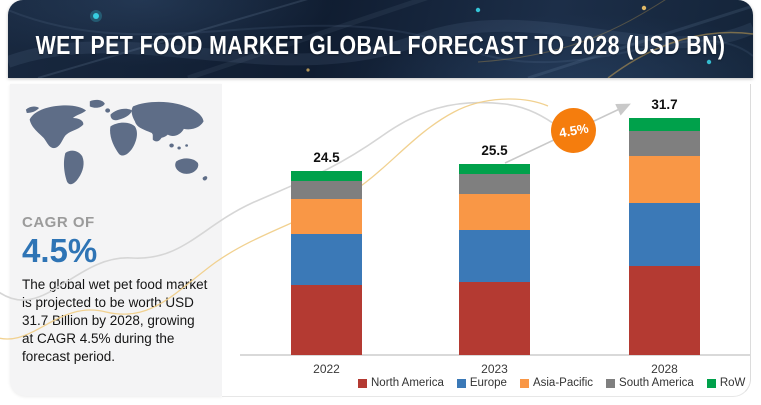  Describe the element at coordinates (326, 158) in the screenshot. I see `total-label-2022: 24.5` at that location.